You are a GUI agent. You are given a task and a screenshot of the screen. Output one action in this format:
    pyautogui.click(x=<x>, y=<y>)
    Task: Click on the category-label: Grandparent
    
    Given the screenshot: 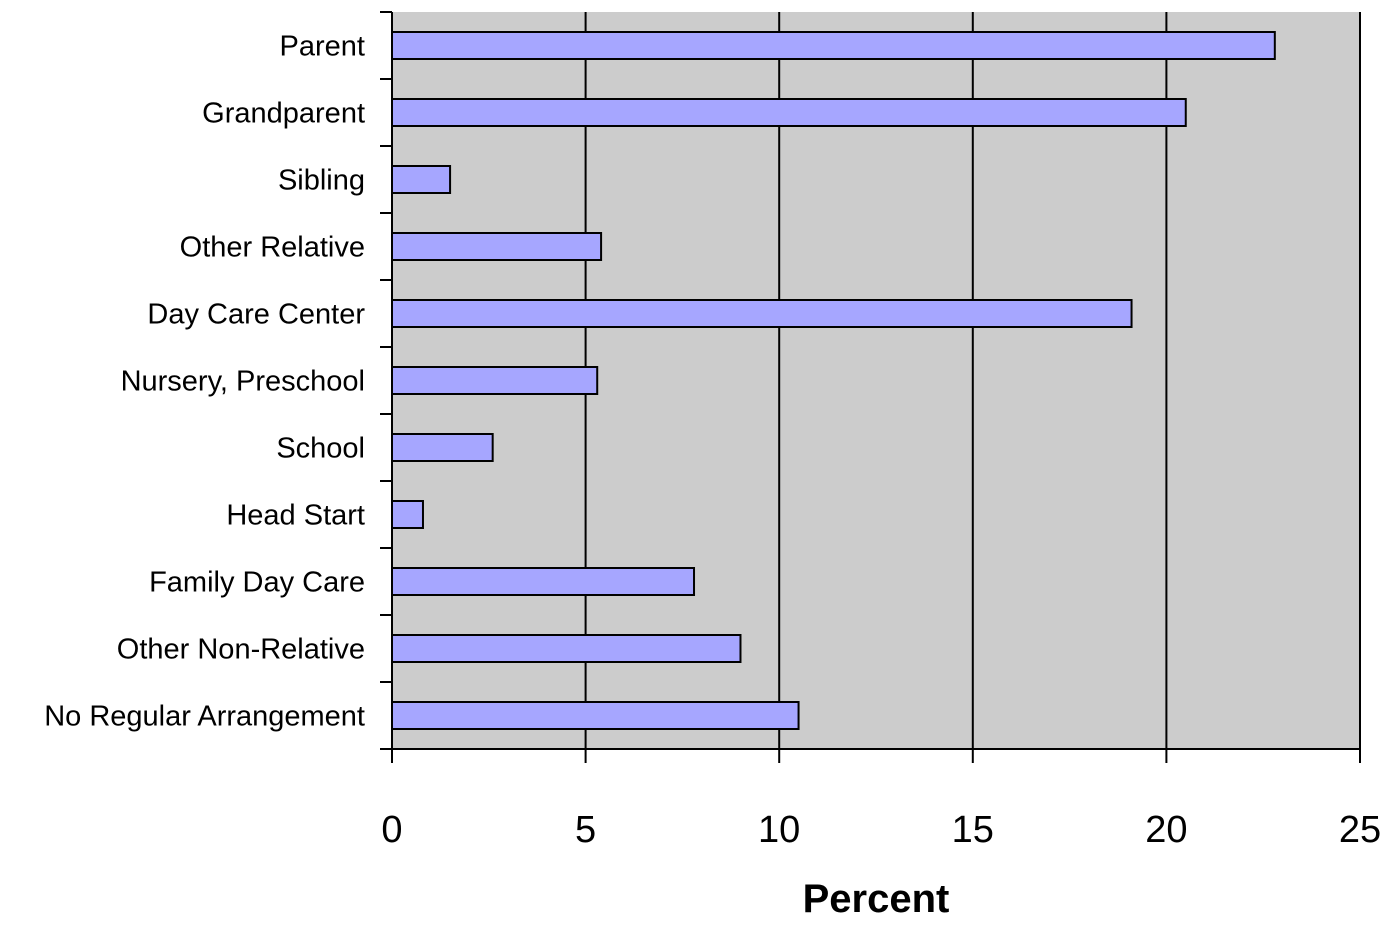 What is the action you would take?
    pyautogui.click(x=283, y=114)
    